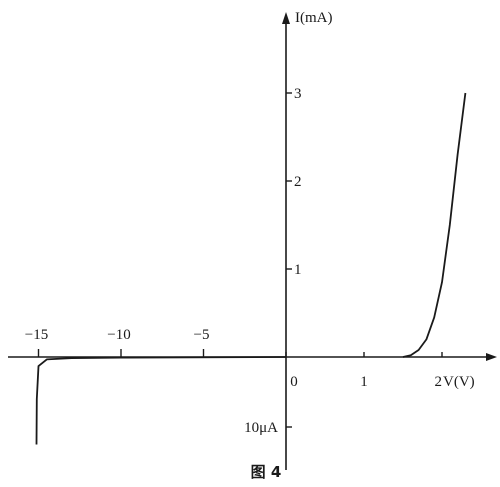 The height and width of the screenshot is (487, 500). Describe the element at coordinates (261, 428) in the screenshot. I see `y-scale-note: 10μA` at that location.